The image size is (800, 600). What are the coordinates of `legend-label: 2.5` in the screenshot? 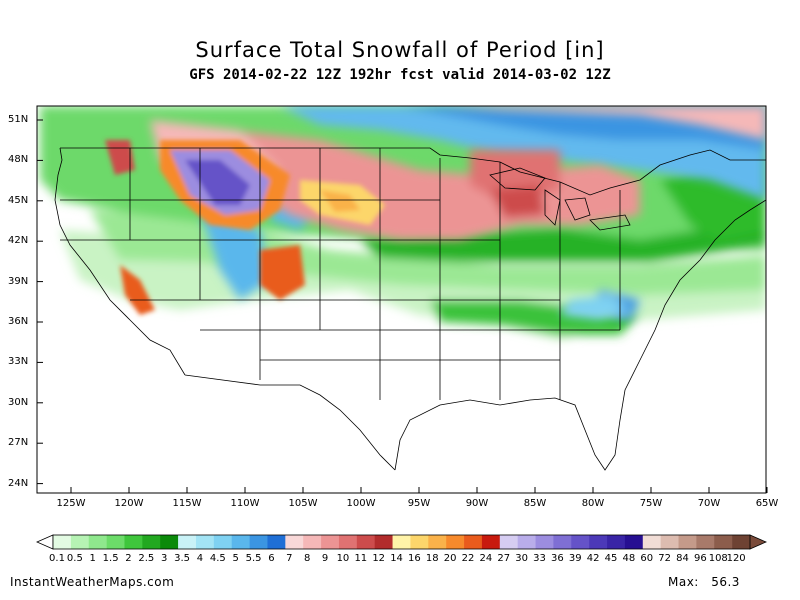 It's located at (146, 558).